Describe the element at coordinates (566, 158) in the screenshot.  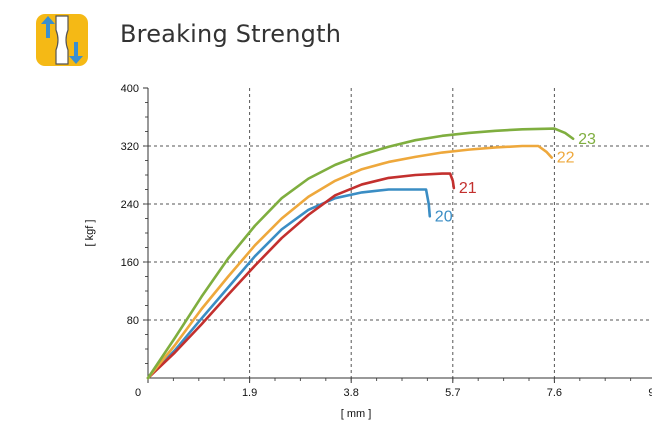
I see `series-label-22: 22` at that location.